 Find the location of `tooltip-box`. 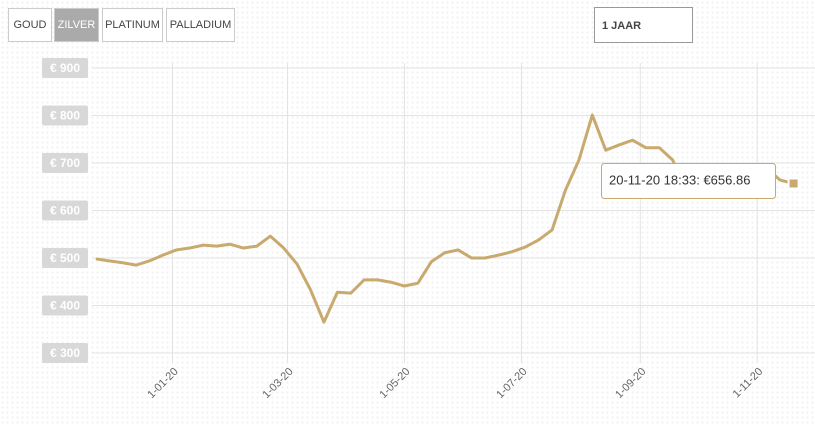

tooltip-box is located at coordinates (688, 181).